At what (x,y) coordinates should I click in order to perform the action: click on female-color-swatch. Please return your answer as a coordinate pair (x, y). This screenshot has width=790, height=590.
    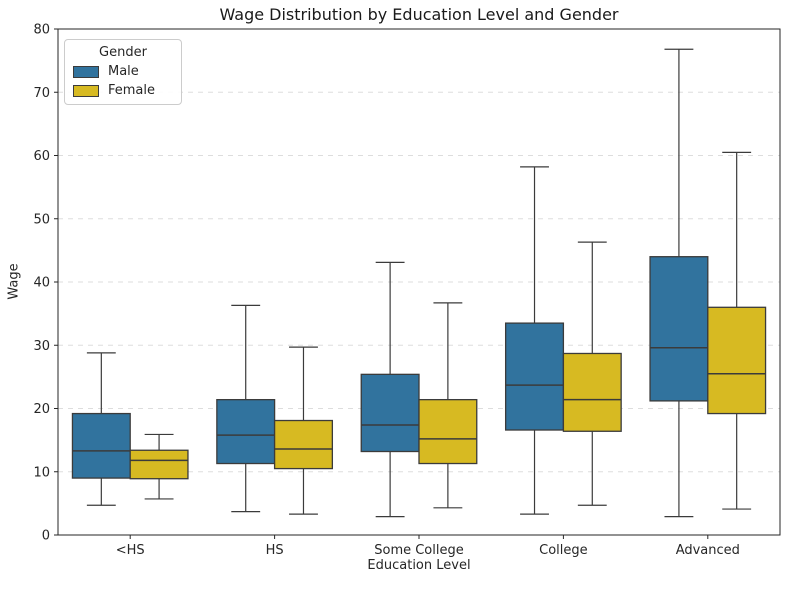
    Looking at the image, I should click on (86, 90).